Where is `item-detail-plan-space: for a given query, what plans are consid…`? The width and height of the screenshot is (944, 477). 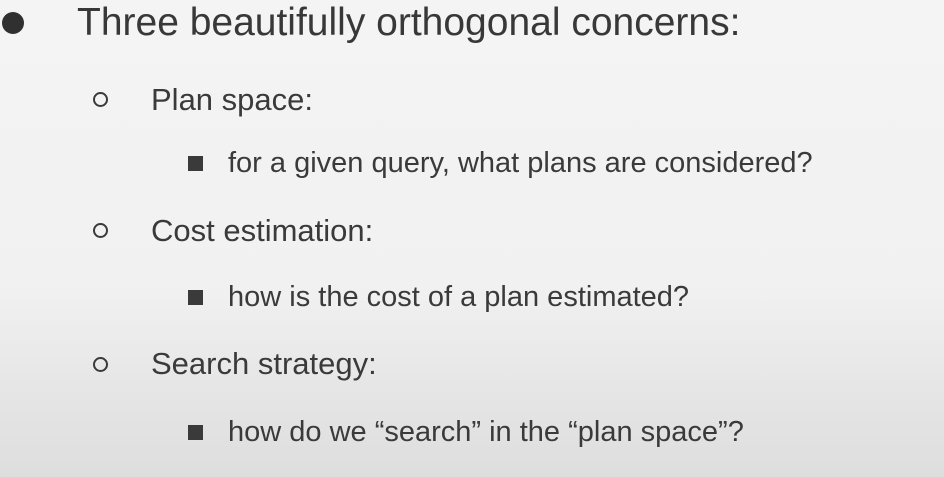 item-detail-plan-space: for a given query, what plans are consid… is located at coordinates (520, 162).